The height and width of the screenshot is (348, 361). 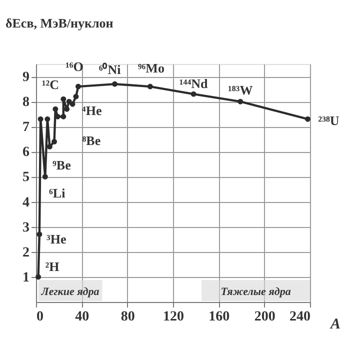 What do you see at coordinates (62, 165) in the screenshot?
I see `annotation: ⁹Be` at bounding box center [62, 165].